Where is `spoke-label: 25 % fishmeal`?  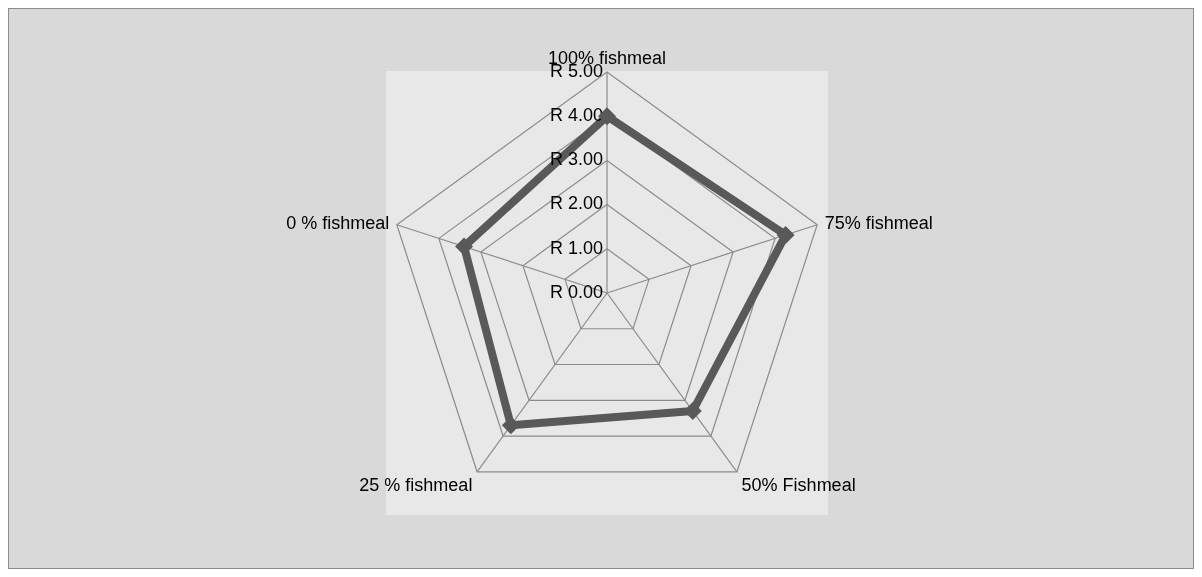 spoke-label: 25 % fishmeal is located at coordinates (416, 485).